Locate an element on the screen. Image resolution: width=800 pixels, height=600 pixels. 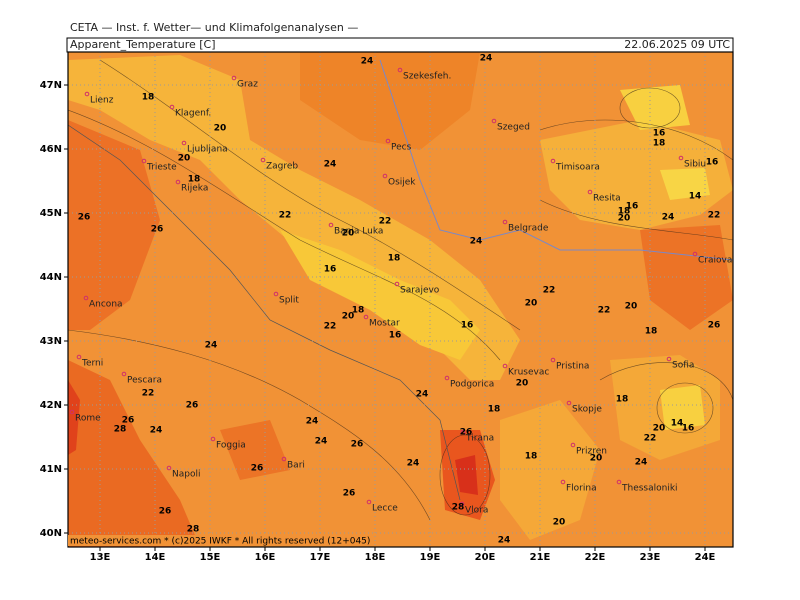
footer-bg is located at coordinates (218, 540).